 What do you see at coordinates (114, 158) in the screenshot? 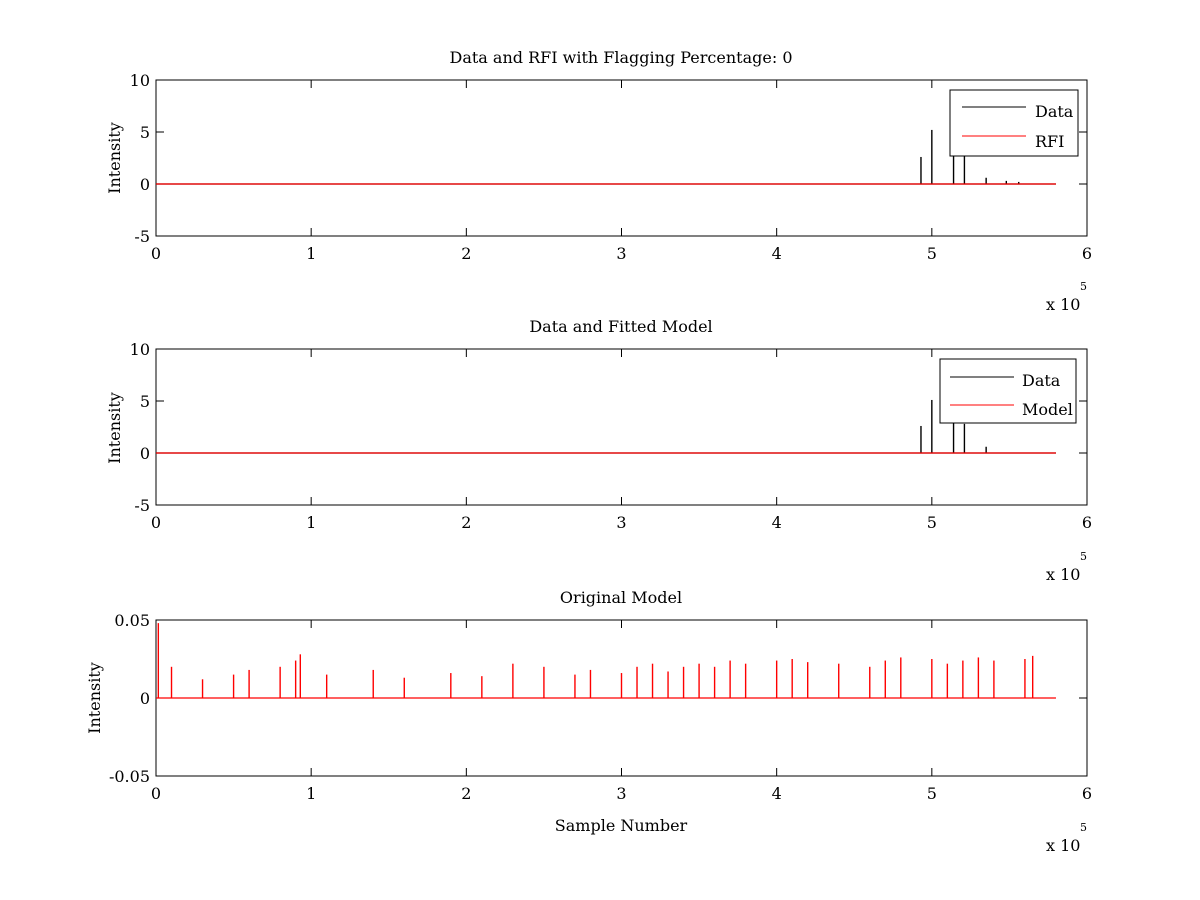
I see `subplot-1-ylabel: Intensity` at bounding box center [114, 158].